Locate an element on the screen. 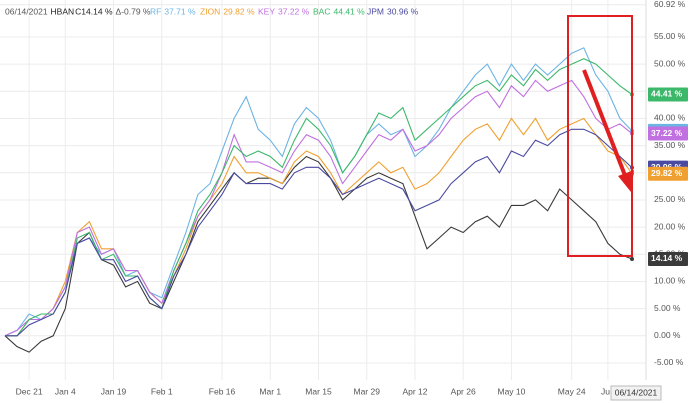 The image size is (690, 403). header-change: Δ-0.79 % is located at coordinates (133, 11).